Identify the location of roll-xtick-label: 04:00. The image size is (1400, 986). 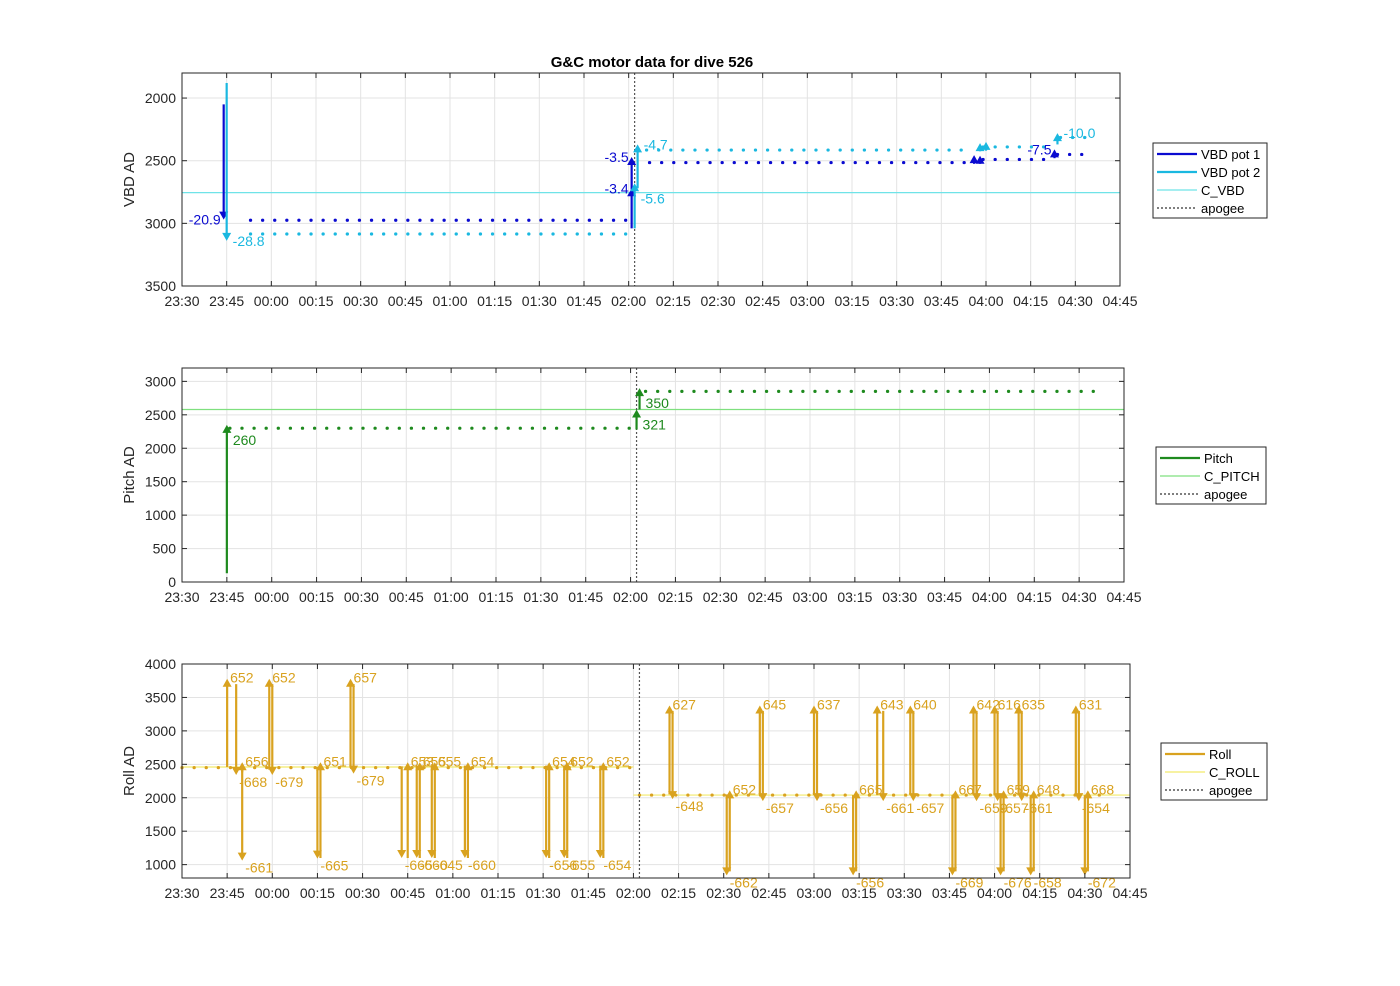
(994, 893).